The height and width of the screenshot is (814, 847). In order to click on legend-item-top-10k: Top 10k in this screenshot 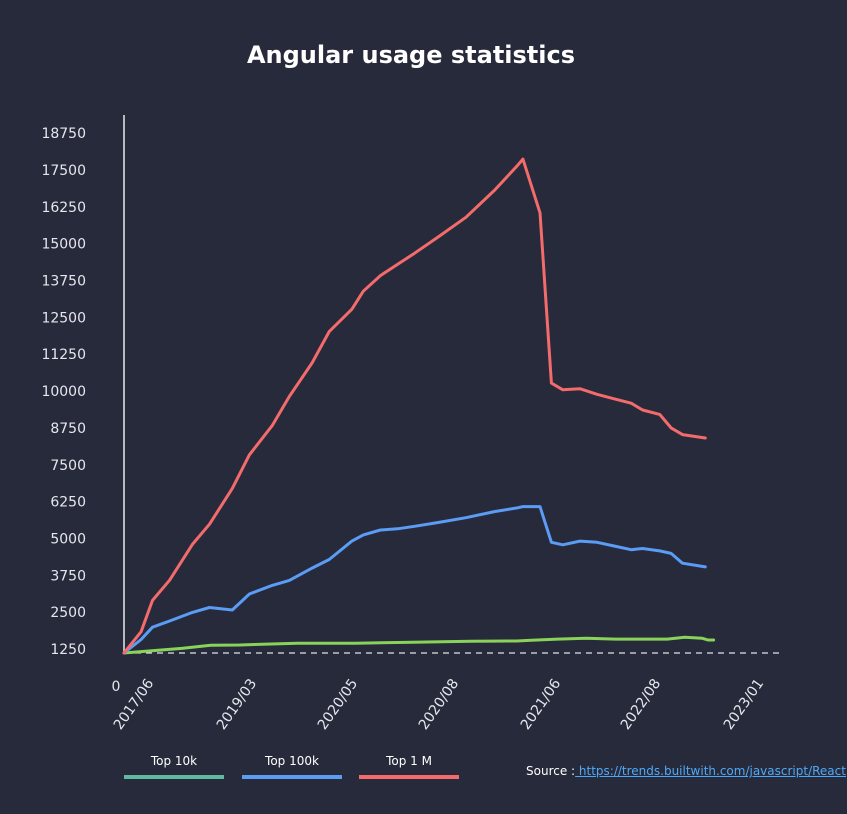, I will do `click(174, 766)`.